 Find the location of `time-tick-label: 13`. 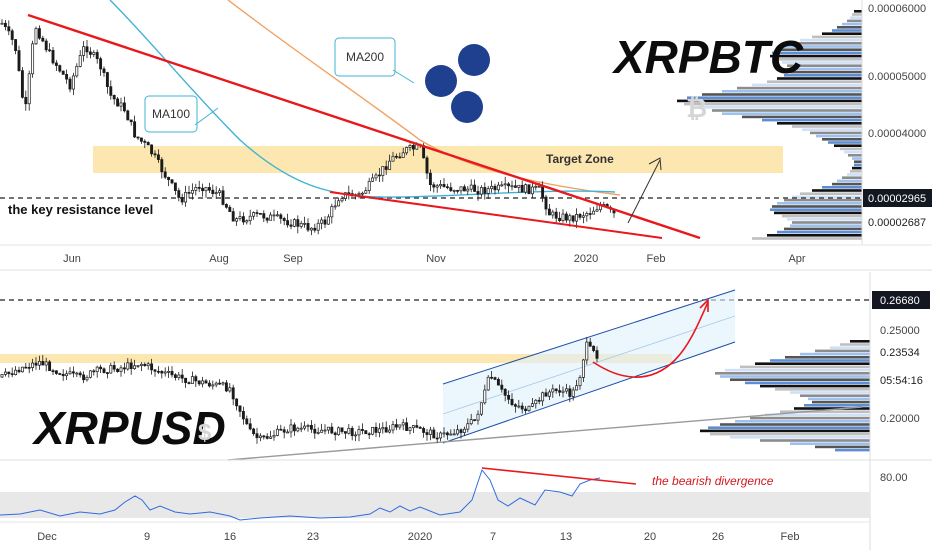

time-tick-label: 13 is located at coordinates (566, 537).